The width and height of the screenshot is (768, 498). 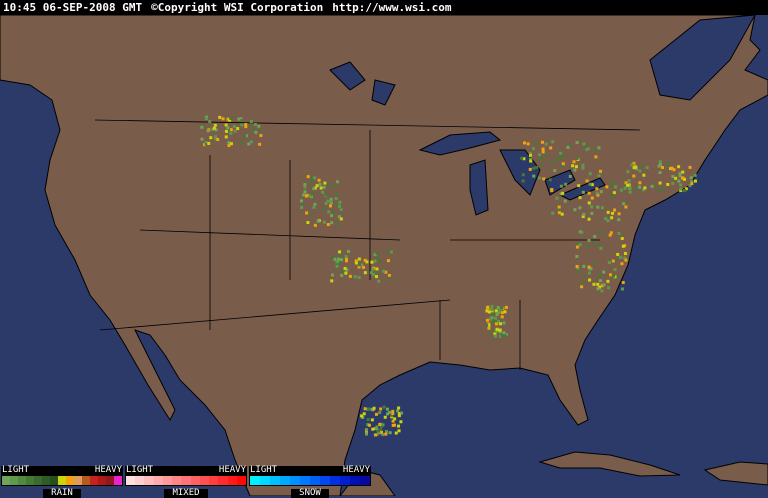 I want to click on legend-rain-heavy: HEAVY, so click(x=108, y=470).